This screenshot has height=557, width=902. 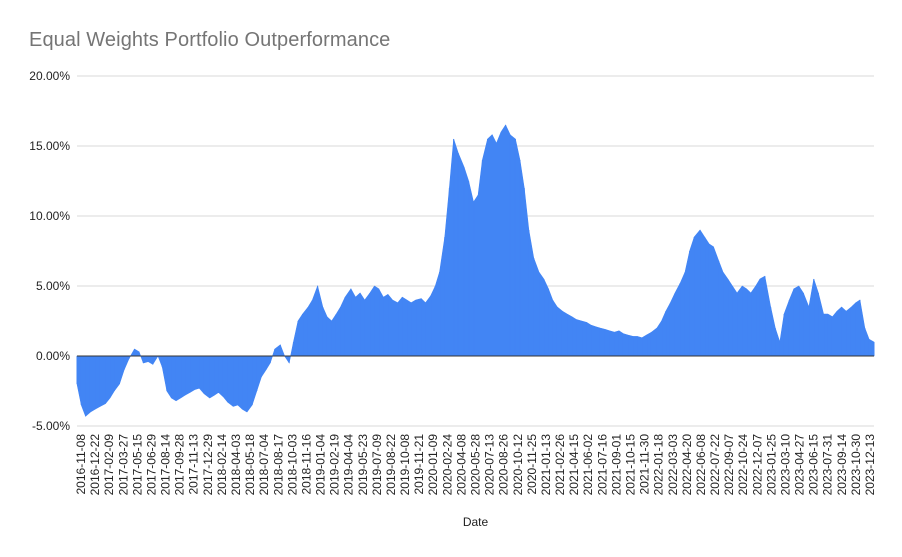 I want to click on x-tick-label: 2019-02-19, so click(x=335, y=465).